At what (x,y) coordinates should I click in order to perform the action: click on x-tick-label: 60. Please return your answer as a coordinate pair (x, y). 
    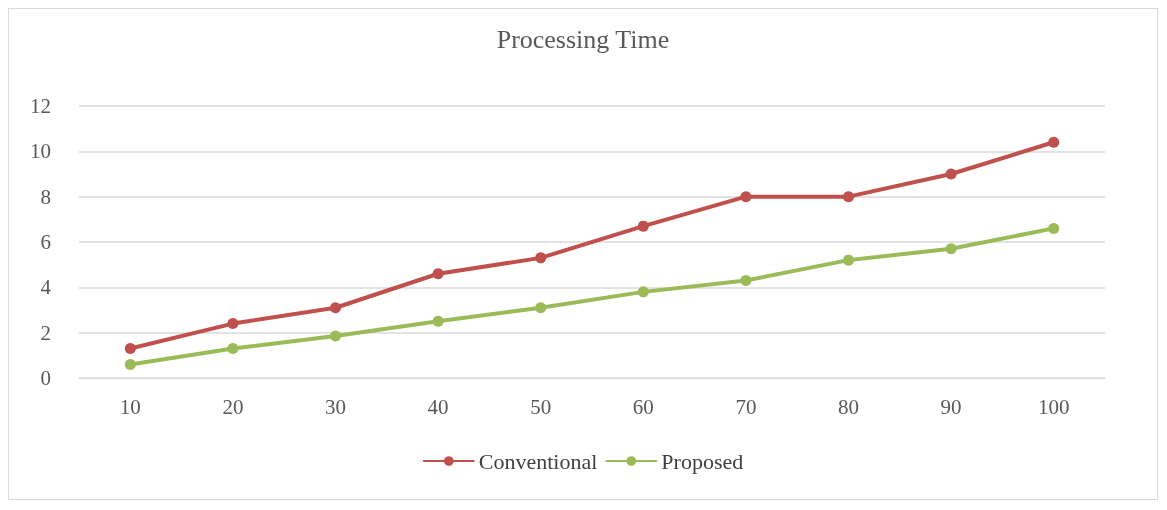
    Looking at the image, I should click on (643, 406).